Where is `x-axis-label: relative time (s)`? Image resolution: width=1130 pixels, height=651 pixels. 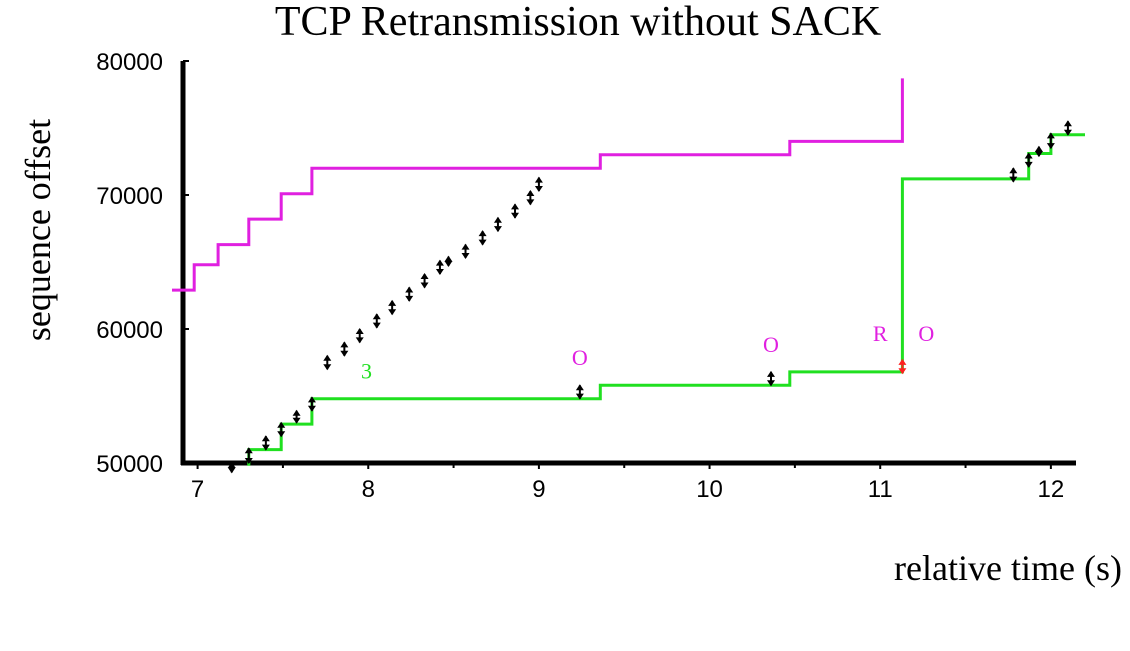
x-axis-label: relative time (s) is located at coordinates (1008, 568).